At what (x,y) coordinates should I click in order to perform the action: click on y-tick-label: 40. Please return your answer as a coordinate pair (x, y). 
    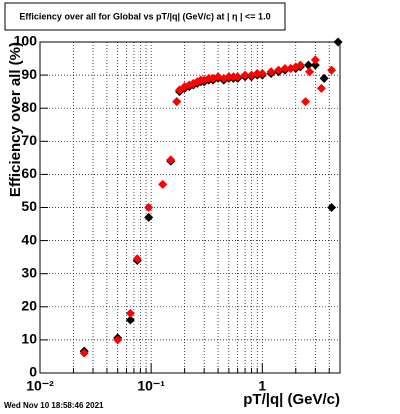
    Looking at the image, I should click on (29, 239).